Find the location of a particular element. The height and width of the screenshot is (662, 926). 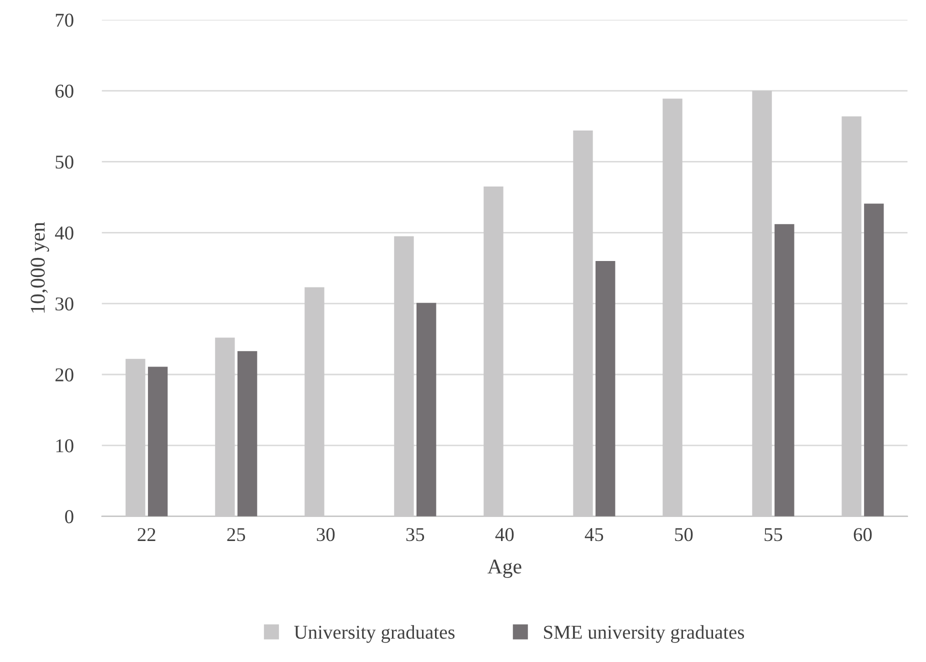

x-axis-title: Age is located at coordinates (505, 569).